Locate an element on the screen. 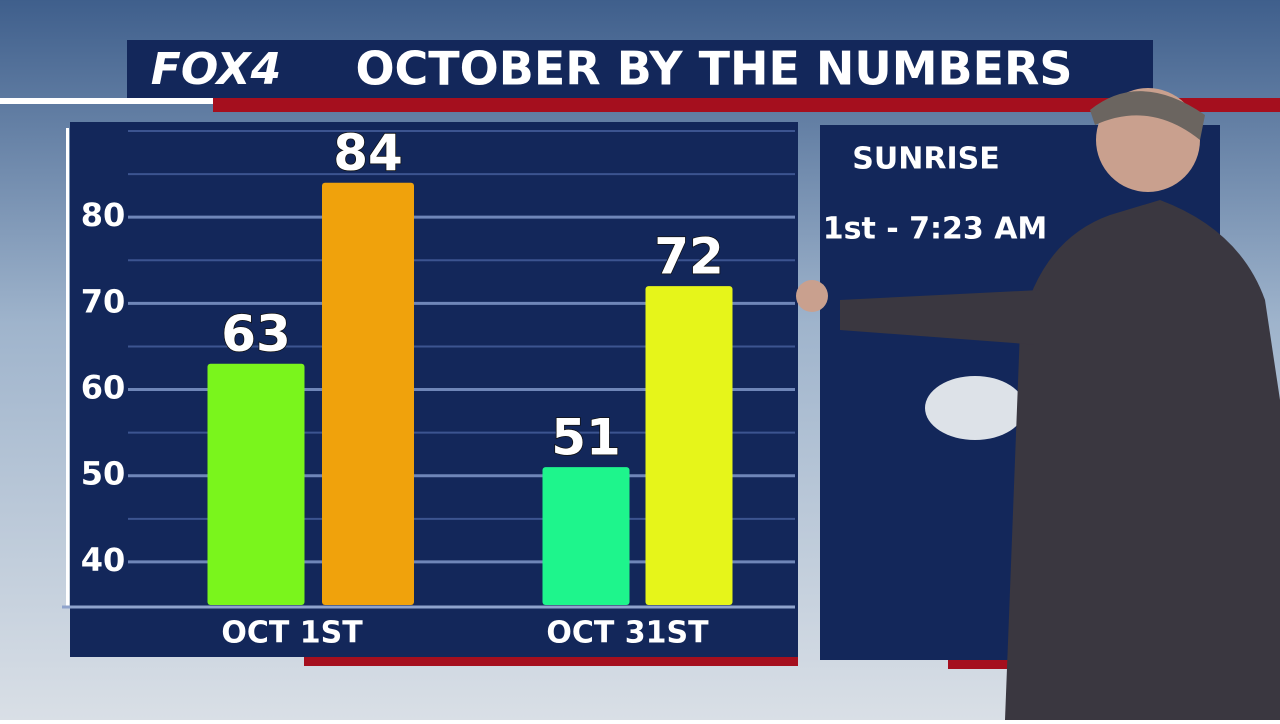 Image resolution: width=1280 pixels, height=724 pixels. panel-line: 1st - 7:23 AM is located at coordinates (935, 229).